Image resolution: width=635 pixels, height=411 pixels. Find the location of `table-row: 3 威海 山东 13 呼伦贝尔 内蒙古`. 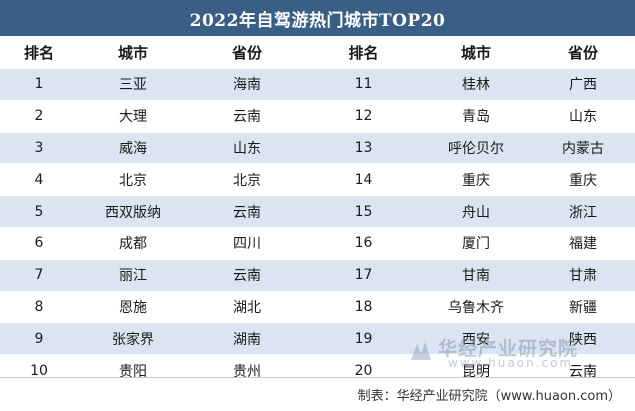

table-row: 3 威海 山东 13 呼伦贝尔 内蒙古 is located at coordinates (317, 147).